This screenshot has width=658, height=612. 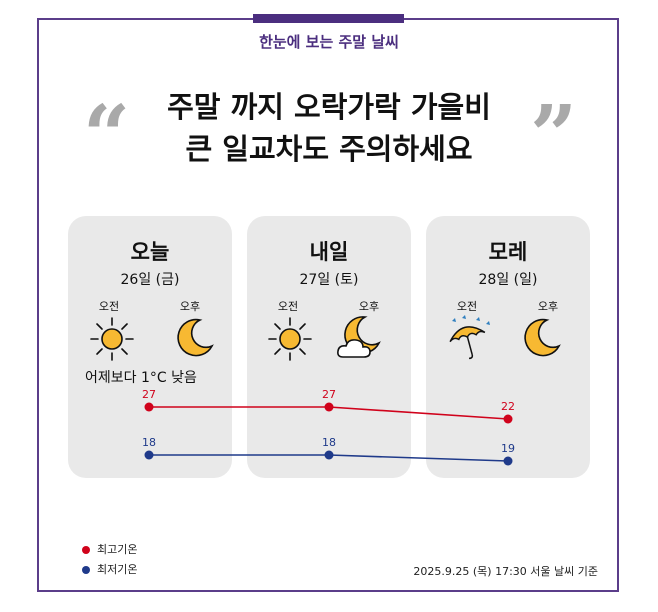 What do you see at coordinates (150, 280) in the screenshot?
I see `day-date: 26일 (금)` at bounding box center [150, 280].